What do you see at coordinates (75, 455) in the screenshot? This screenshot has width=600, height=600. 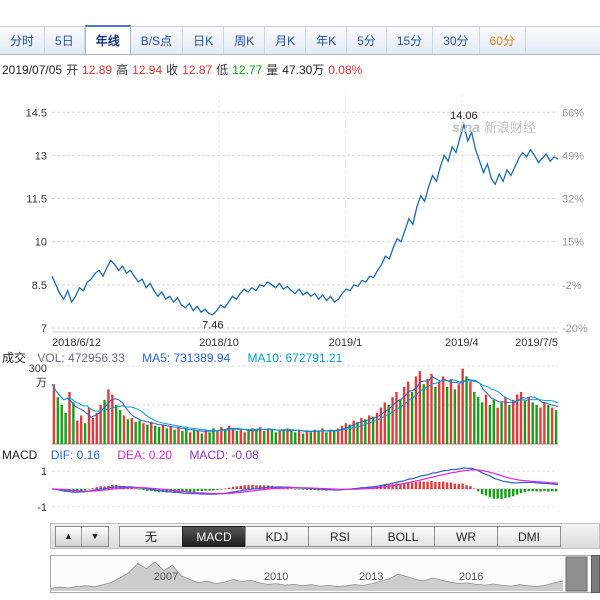 I see `macd-dif-label: DIF: 0.16` at bounding box center [75, 455].